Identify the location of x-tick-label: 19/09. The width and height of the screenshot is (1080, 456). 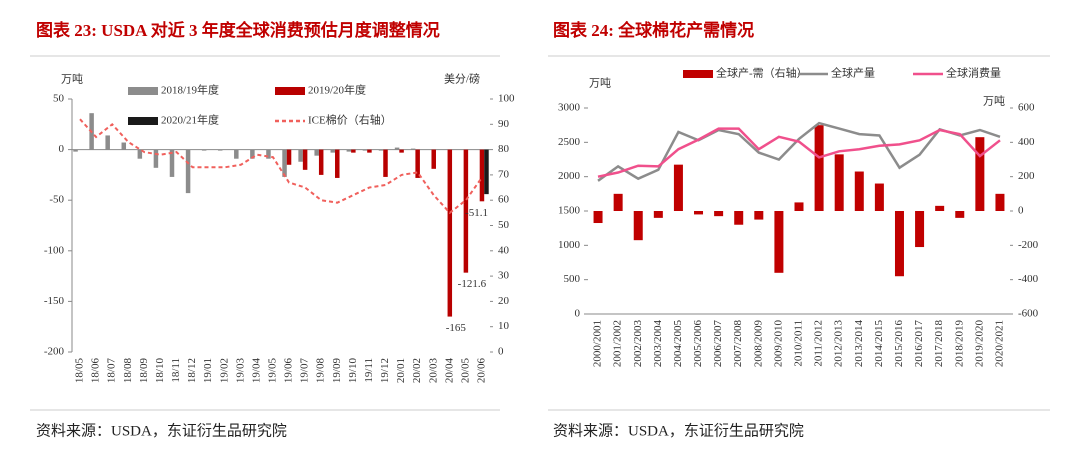
(337, 371).